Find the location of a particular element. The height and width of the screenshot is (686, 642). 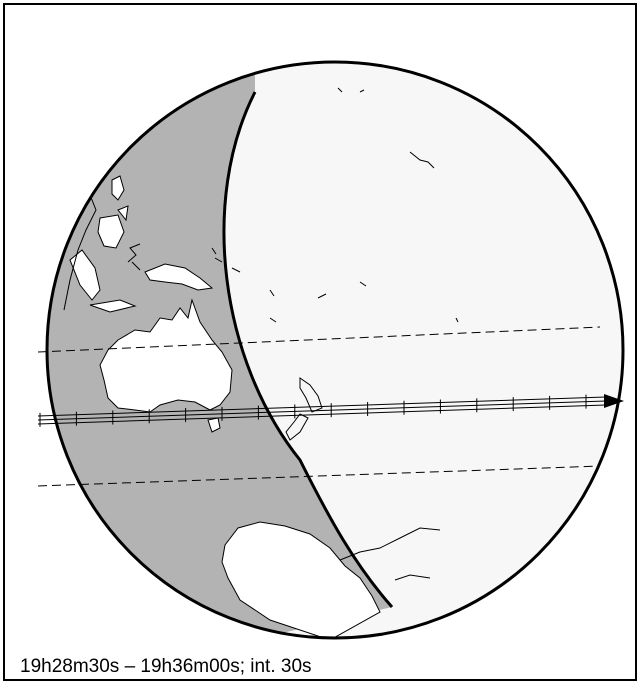

time-range-caption: 19h28m30s – 19h36m00s; int. 30s is located at coordinates (166, 666).